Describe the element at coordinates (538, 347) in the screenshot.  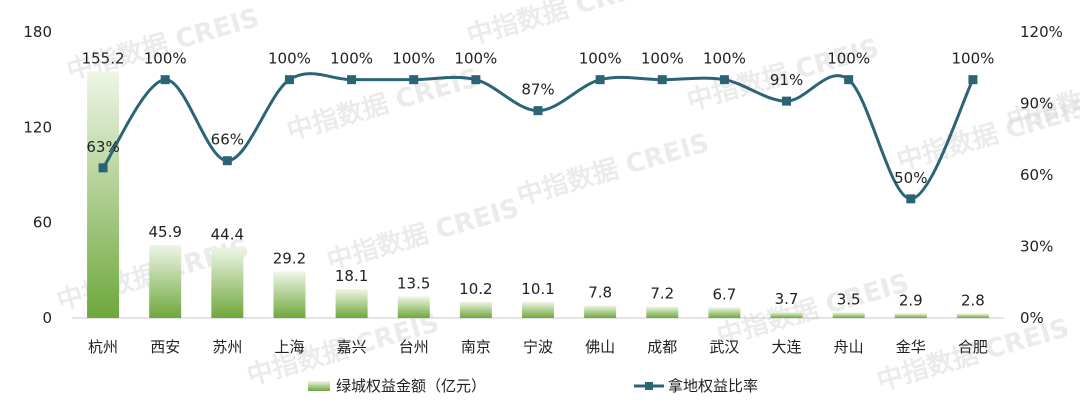
I see `x-tick-label: 宁波` at that location.